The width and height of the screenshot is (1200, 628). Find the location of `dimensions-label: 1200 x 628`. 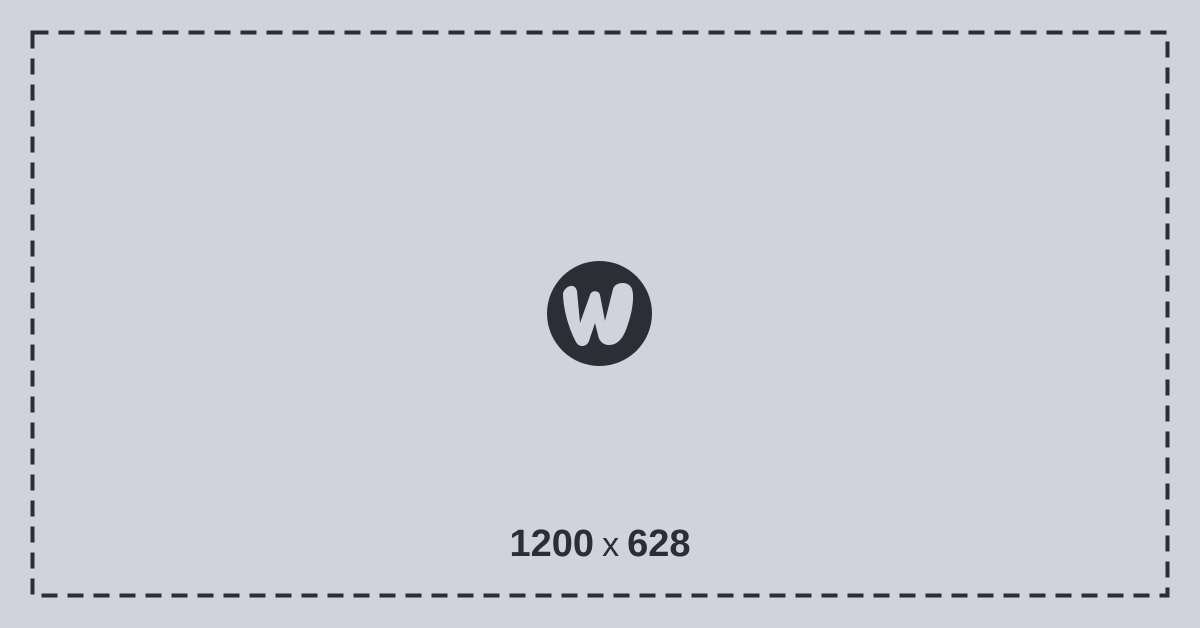

dimensions-label: 1200 x 628 is located at coordinates (600, 544).